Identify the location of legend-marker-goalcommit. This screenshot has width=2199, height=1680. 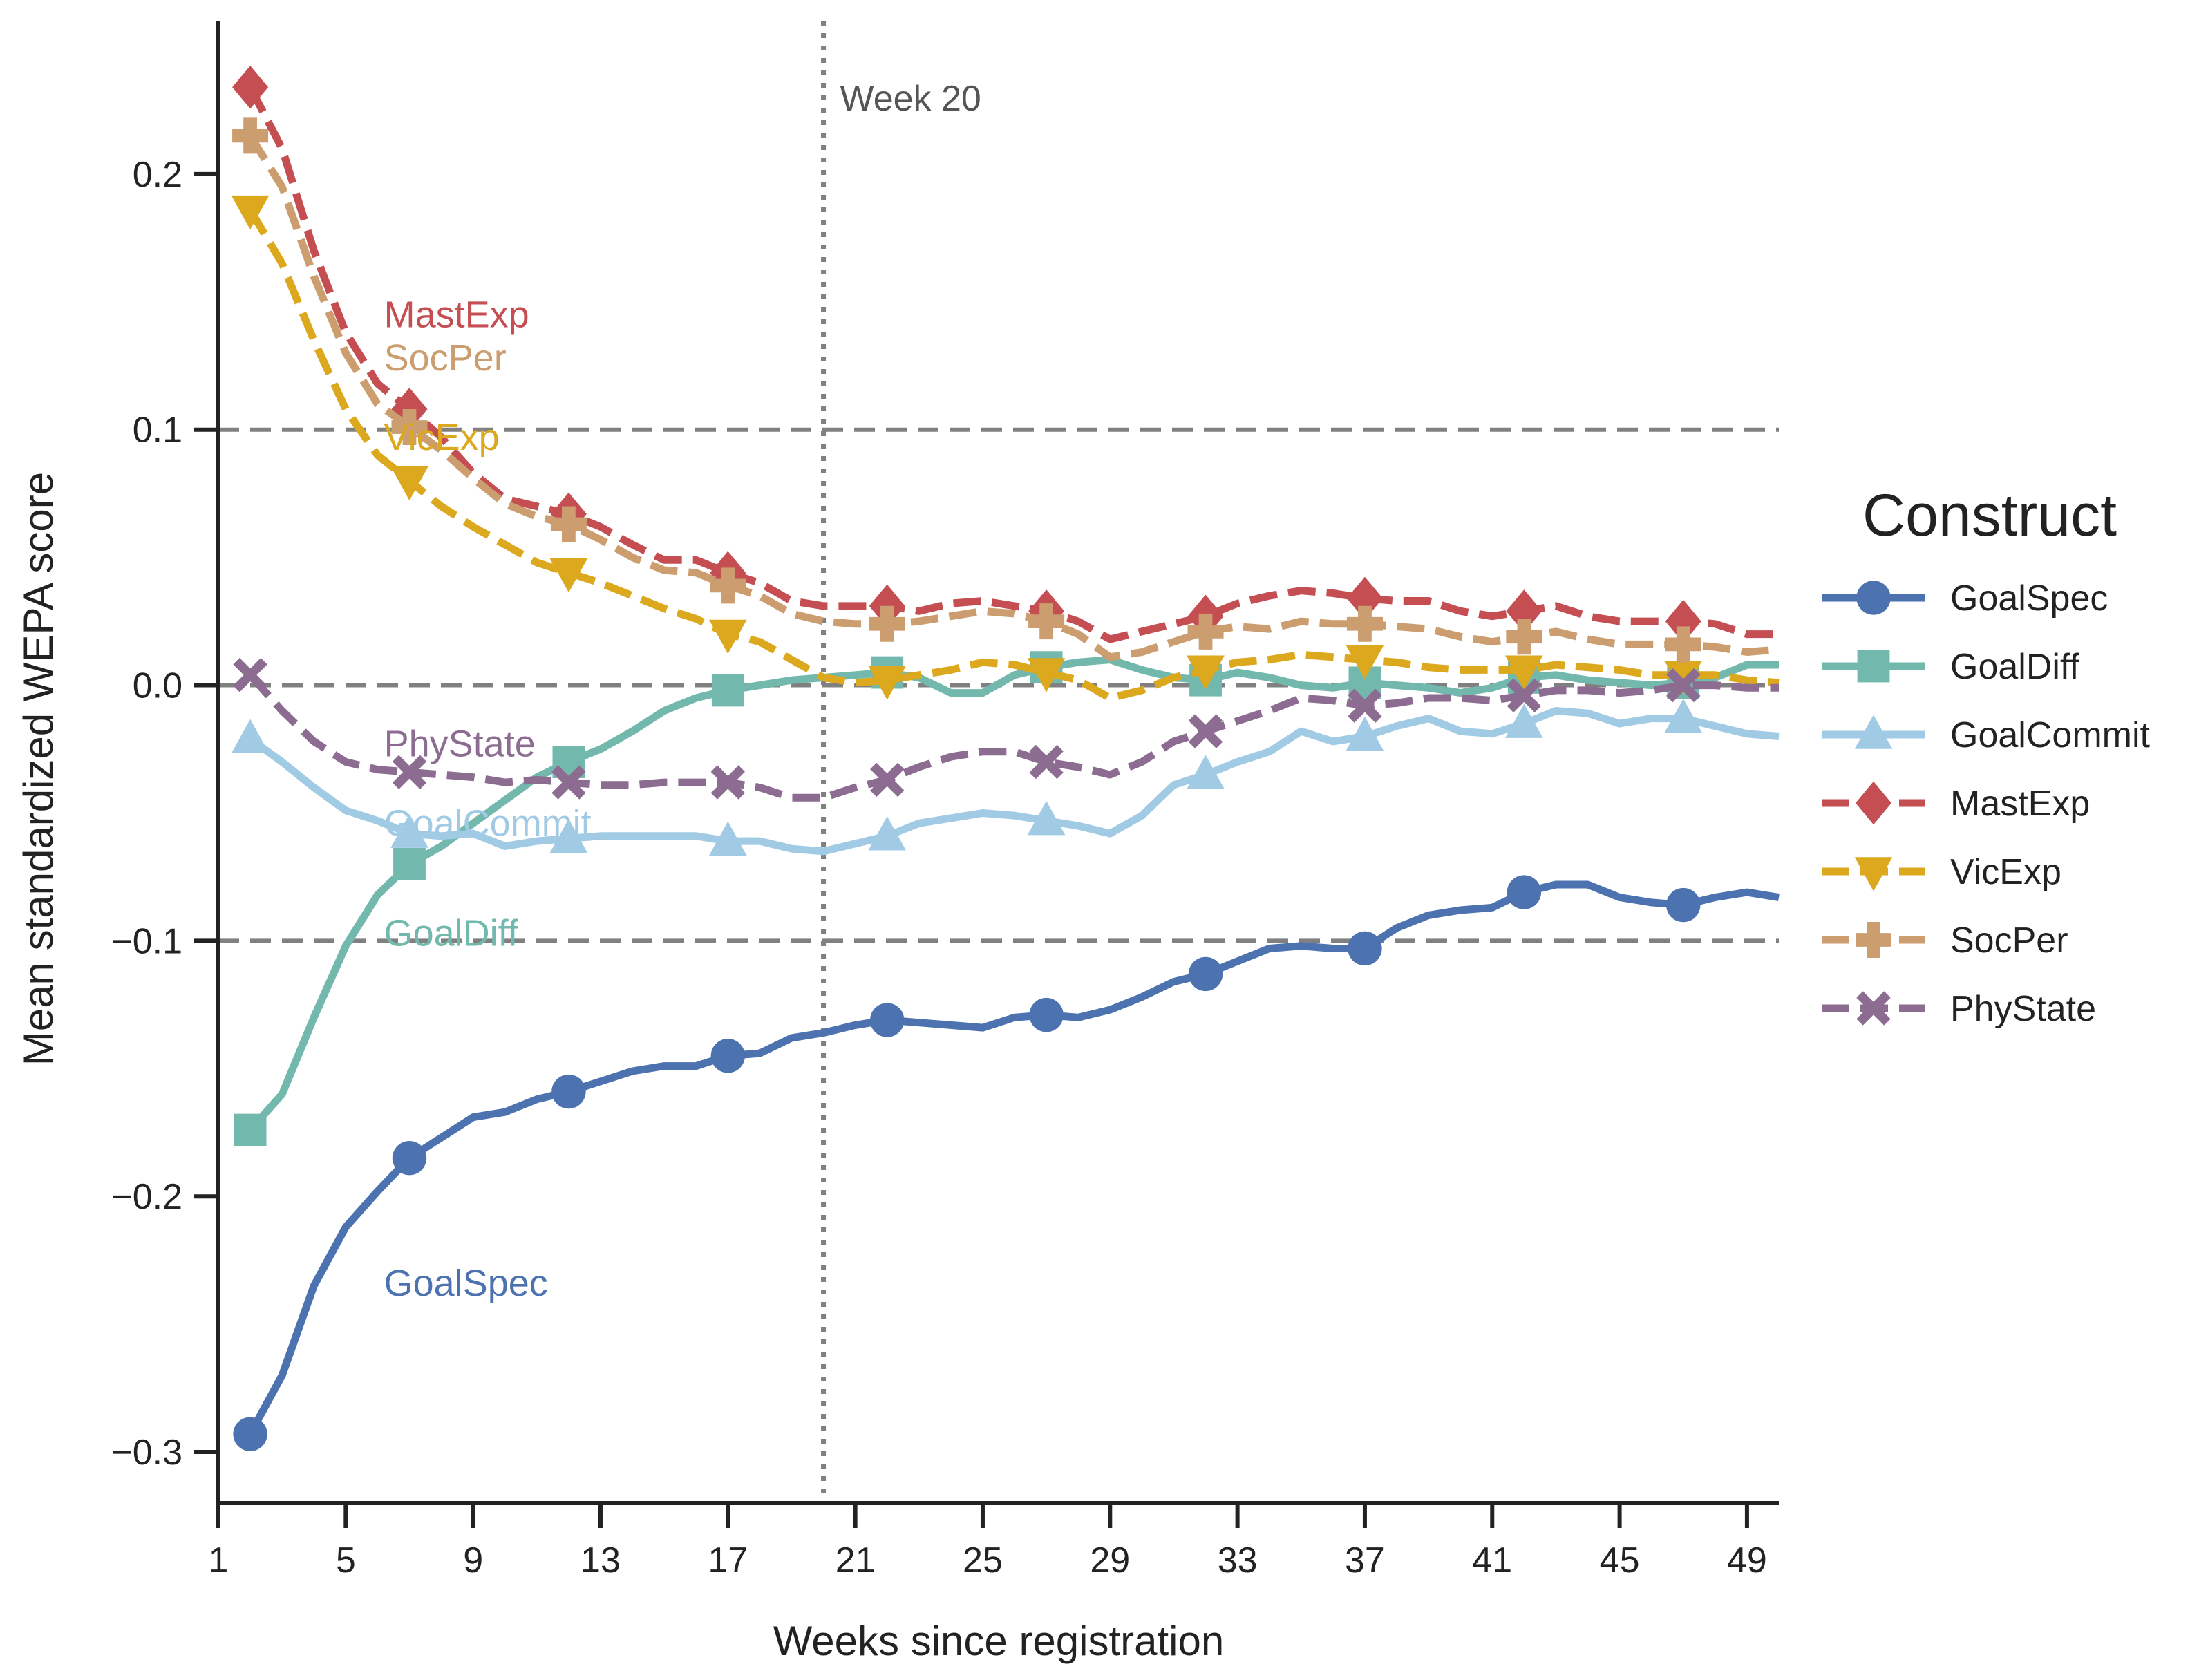
(1873, 732).